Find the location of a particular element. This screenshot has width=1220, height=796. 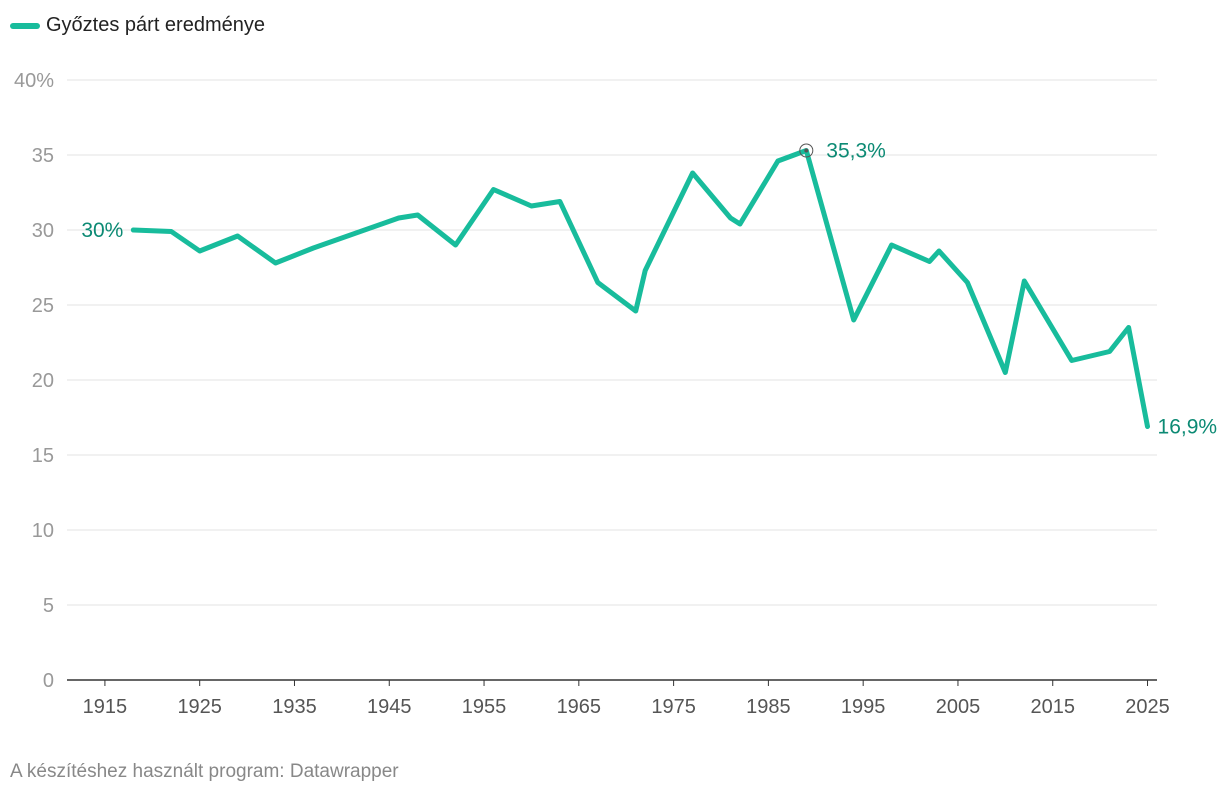

x-tick-label: 1965 is located at coordinates (579, 707).